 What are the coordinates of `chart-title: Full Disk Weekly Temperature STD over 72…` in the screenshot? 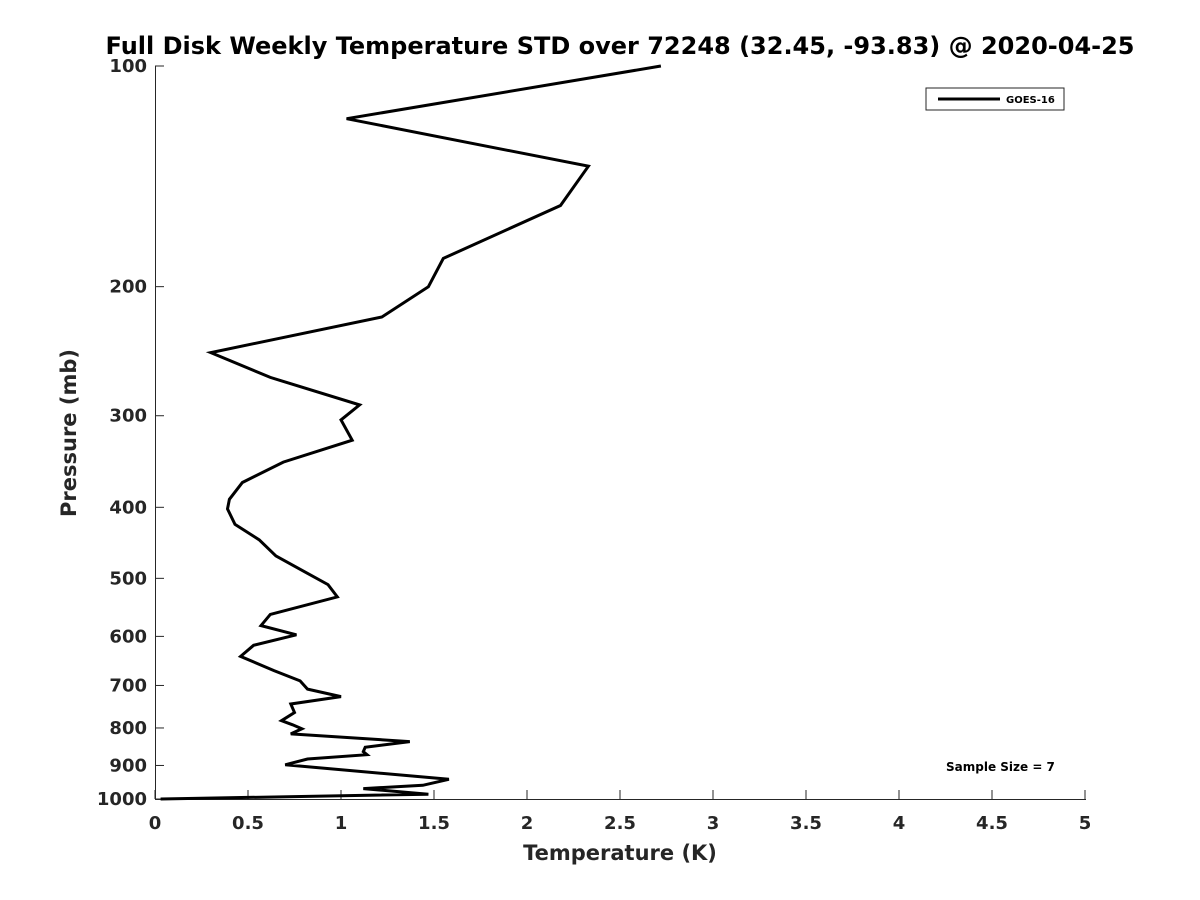 It's located at (620, 46).